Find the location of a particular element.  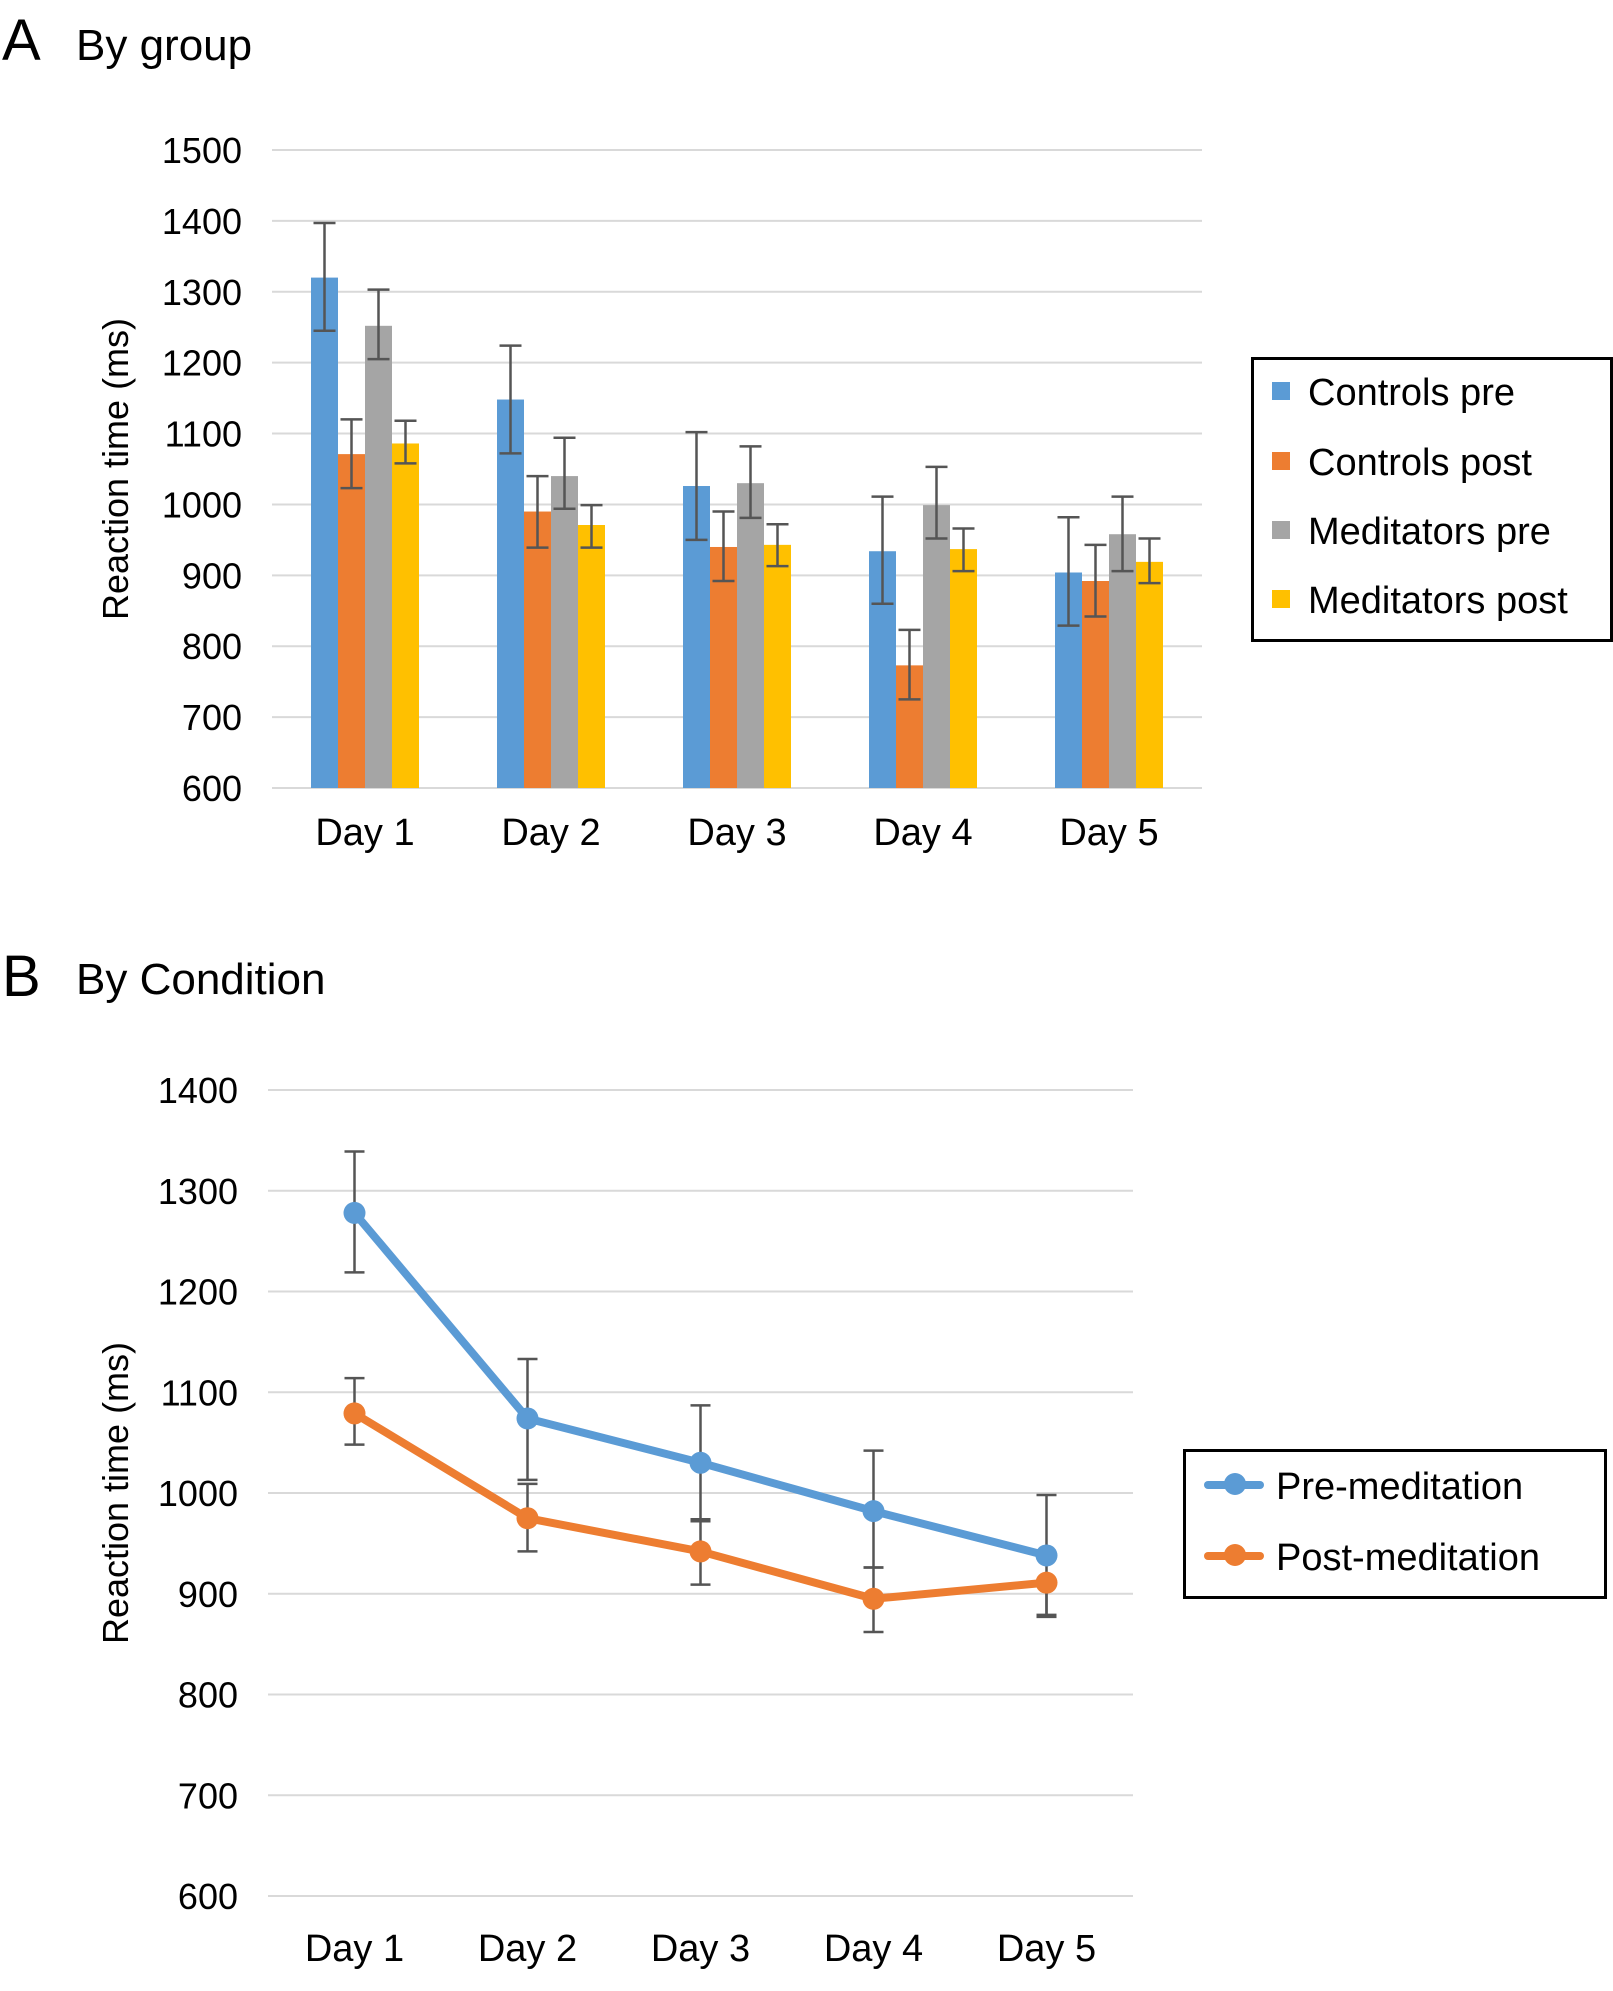

legend-label: Pre-meditation is located at coordinates (1400, 1487).